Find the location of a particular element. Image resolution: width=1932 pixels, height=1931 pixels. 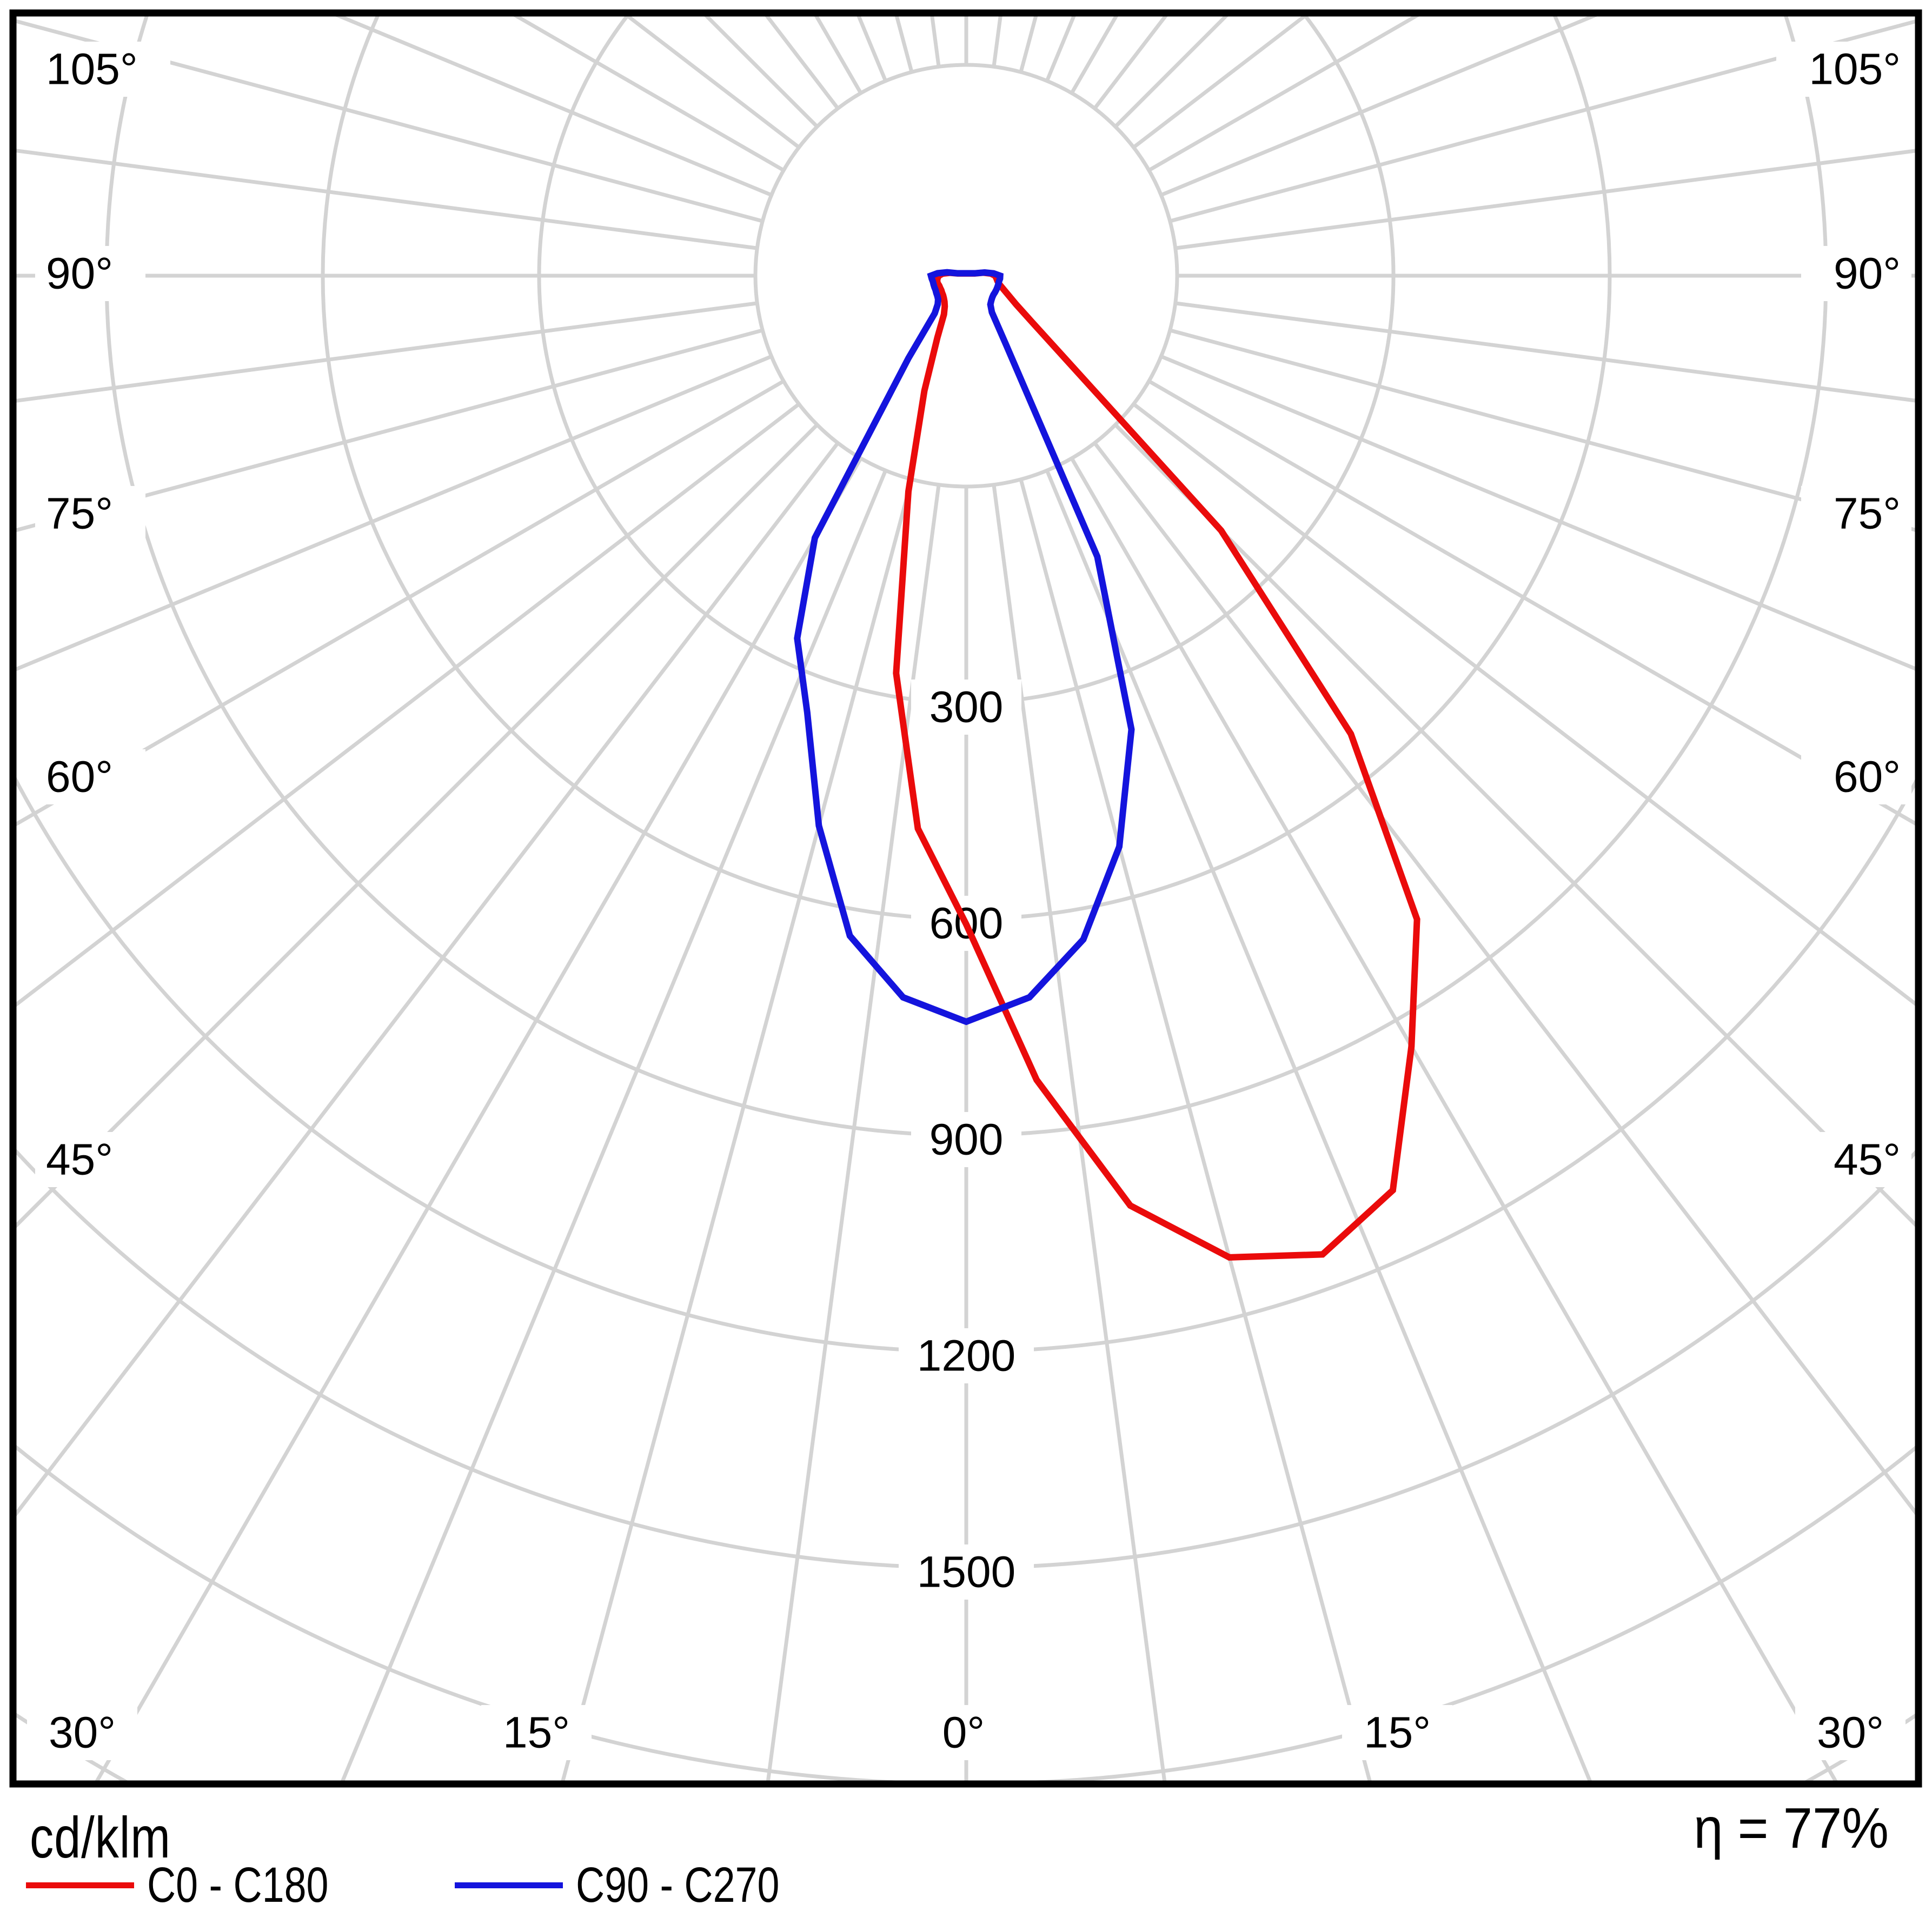

angle-tick-14: 30° is located at coordinates (1850, 1732).